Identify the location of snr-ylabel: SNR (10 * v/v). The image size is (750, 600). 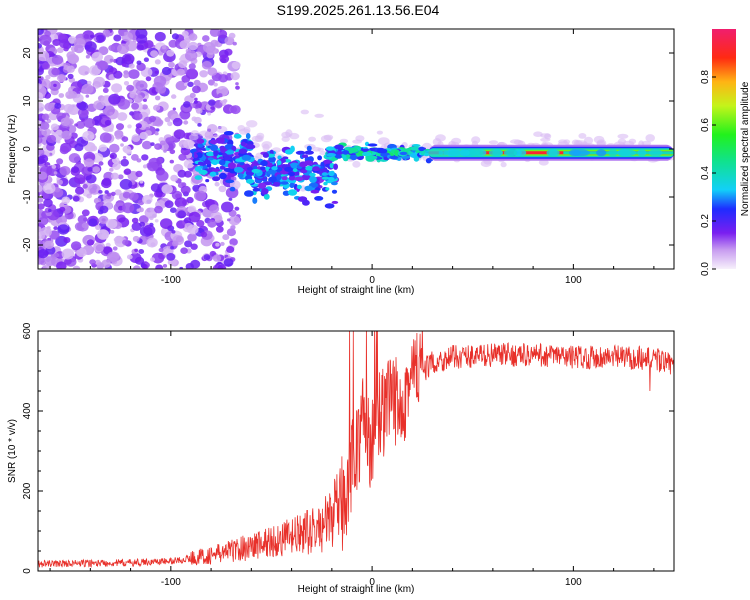
(12, 451).